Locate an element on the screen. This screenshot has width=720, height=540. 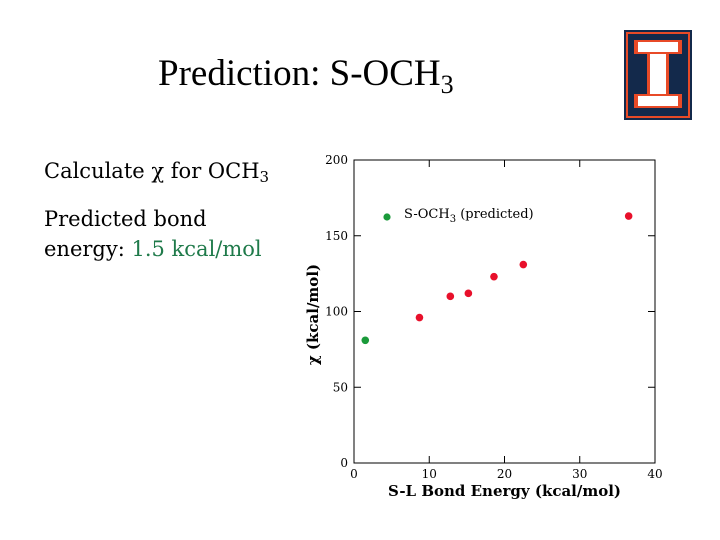
bullet-predicted-line1: Predicted bond is located at coordinates (125, 219).